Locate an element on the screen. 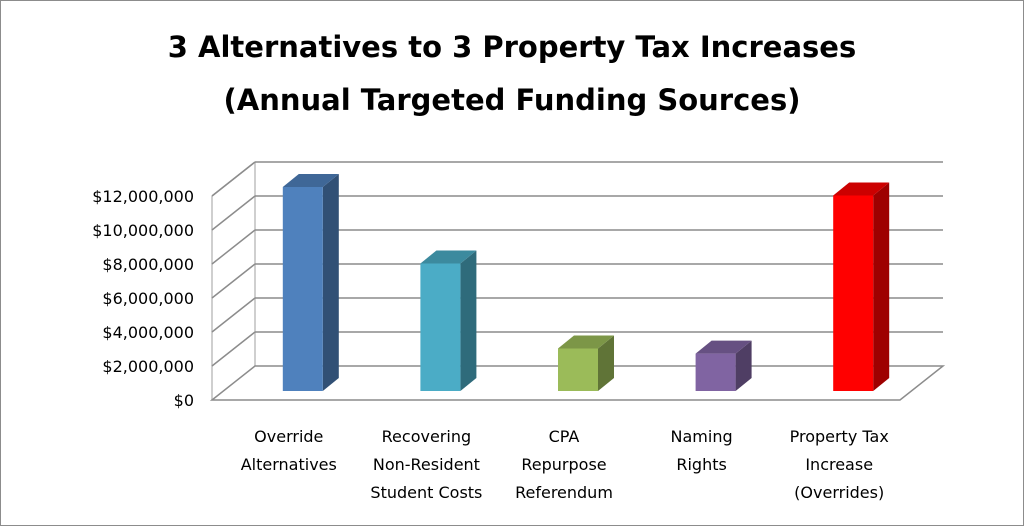 Image resolution: width=1024 pixels, height=526 pixels. y-tick-label: $4,000,000 is located at coordinates (148, 332).